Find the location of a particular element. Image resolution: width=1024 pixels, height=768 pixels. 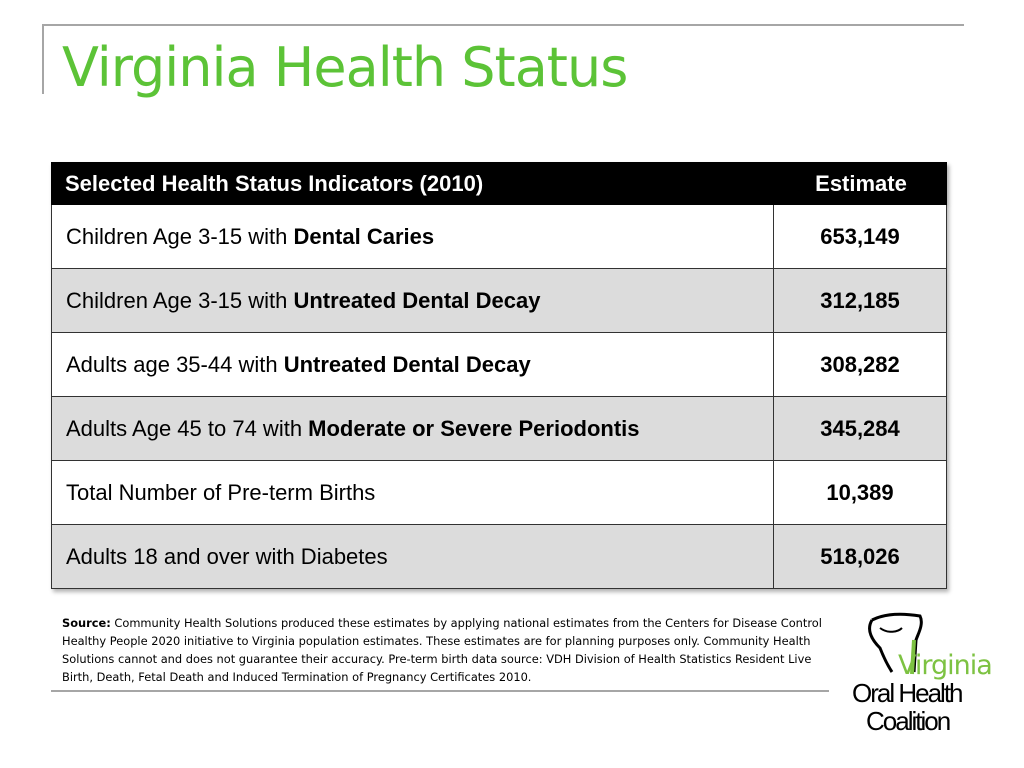

logo-line-oral-health: Oral Health is located at coordinates (907, 693).